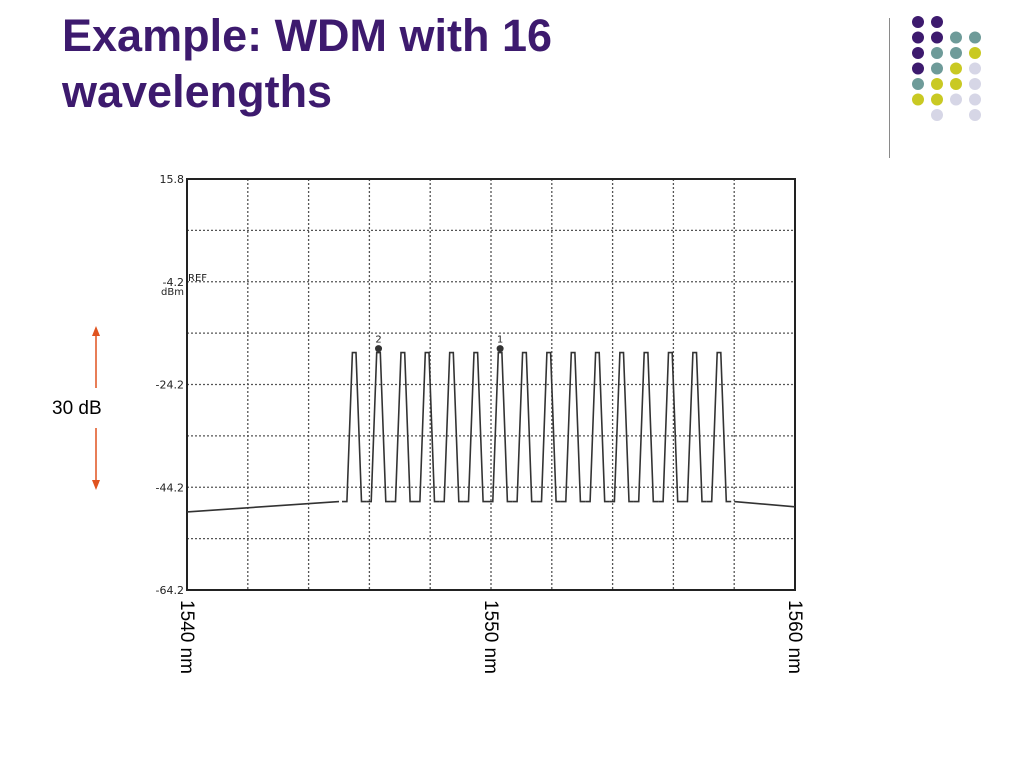 This screenshot has height=768, width=1024. I want to click on noise-floor-right, so click(765, 504).